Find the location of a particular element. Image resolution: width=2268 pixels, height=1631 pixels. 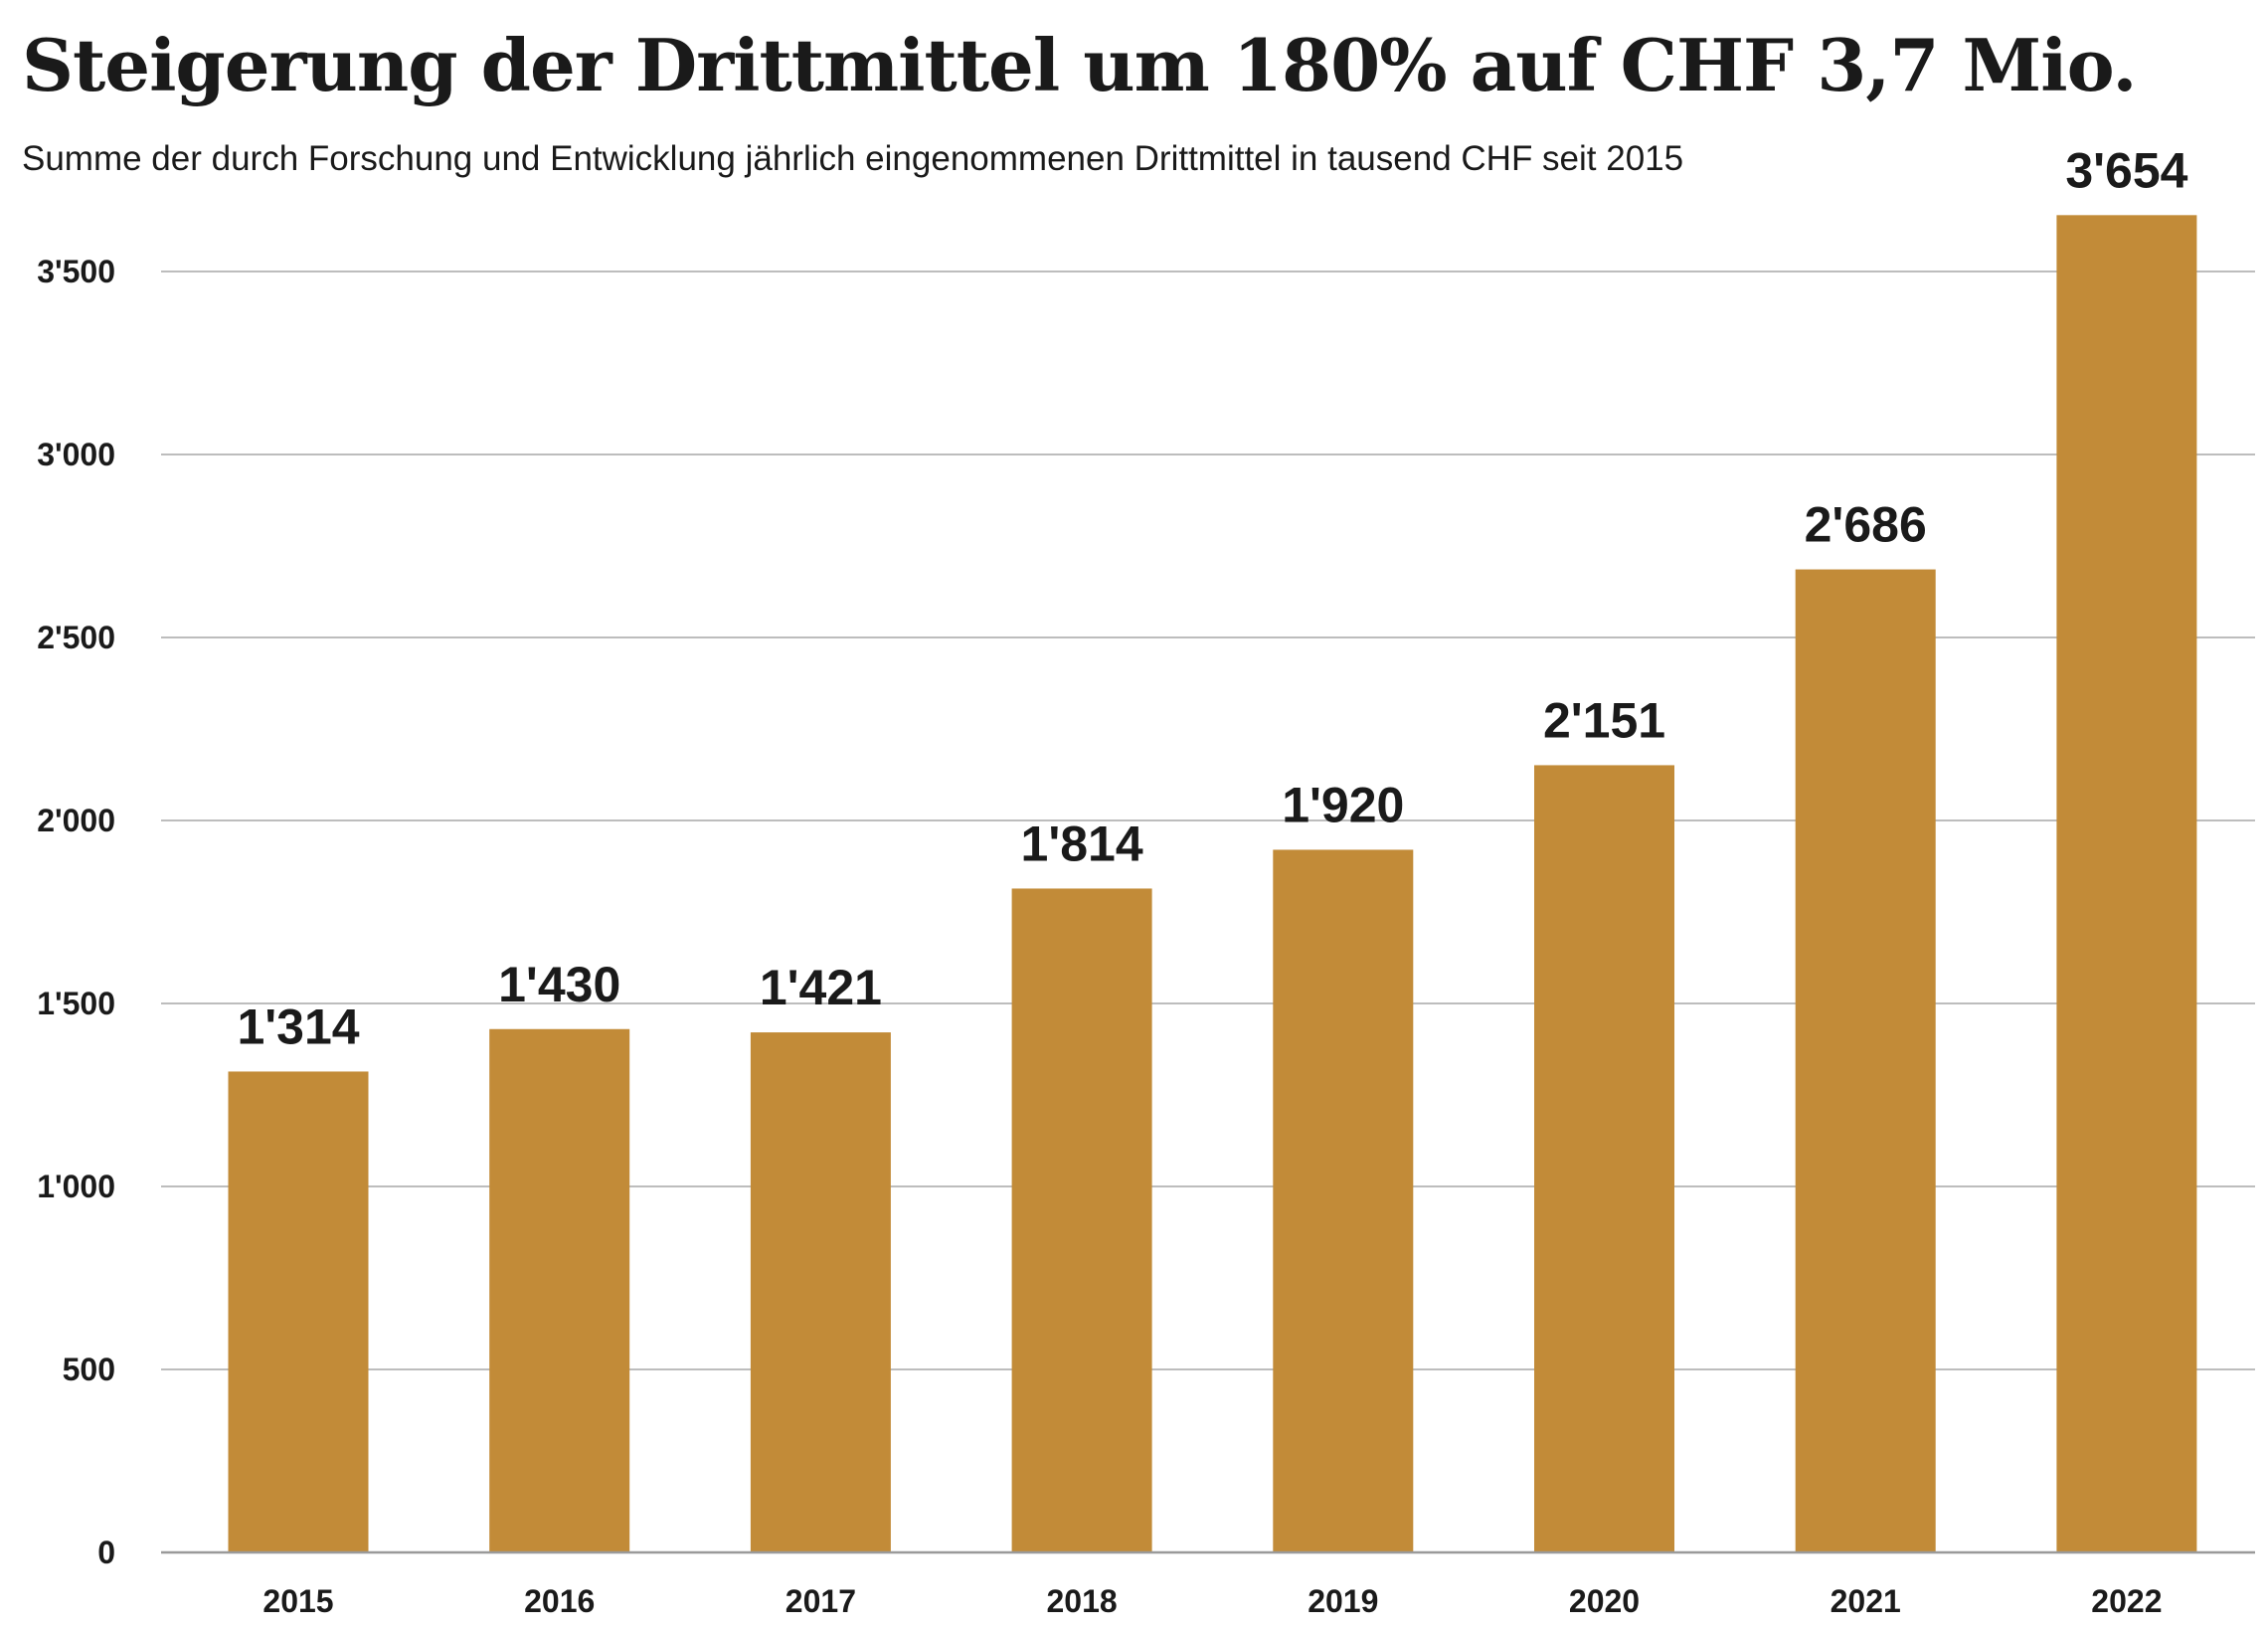

y-tick-label: 1'000 is located at coordinates (76, 1186).